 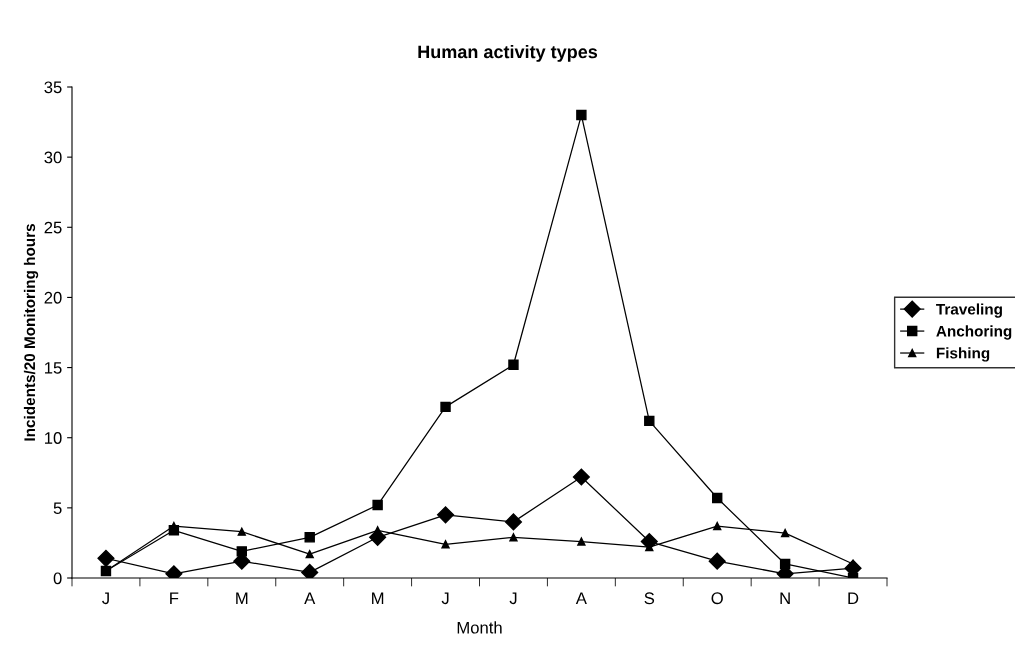 What do you see at coordinates (31, 332) in the screenshot?
I see `y-axis-title: Incidents/20 Monitoring hours` at bounding box center [31, 332].